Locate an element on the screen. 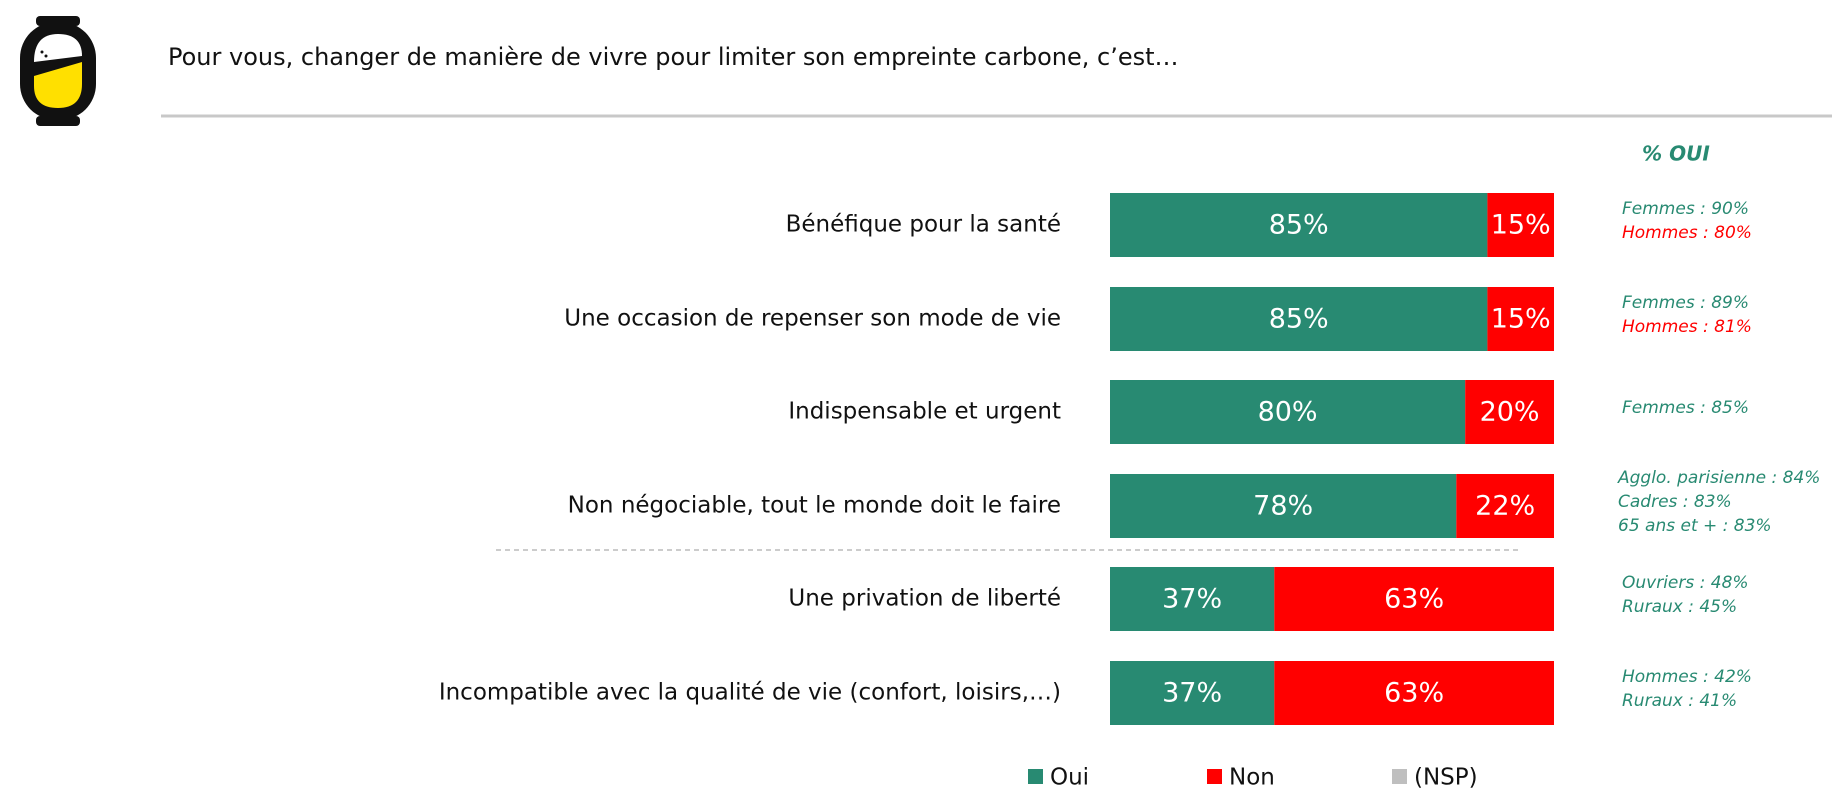 The width and height of the screenshot is (1832, 810). notes-header: % OUI is located at coordinates (1676, 154).